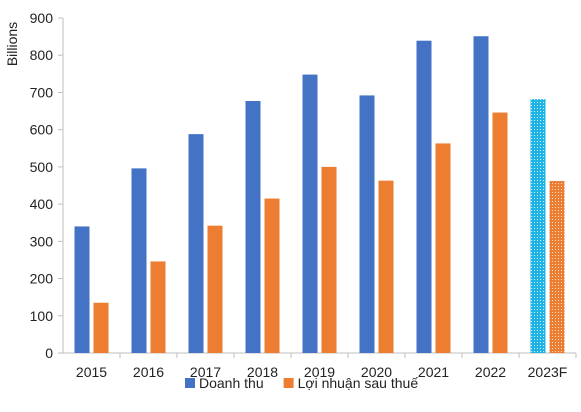  Describe the element at coordinates (42, 167) in the screenshot. I see `y-tick-label: 500` at that location.